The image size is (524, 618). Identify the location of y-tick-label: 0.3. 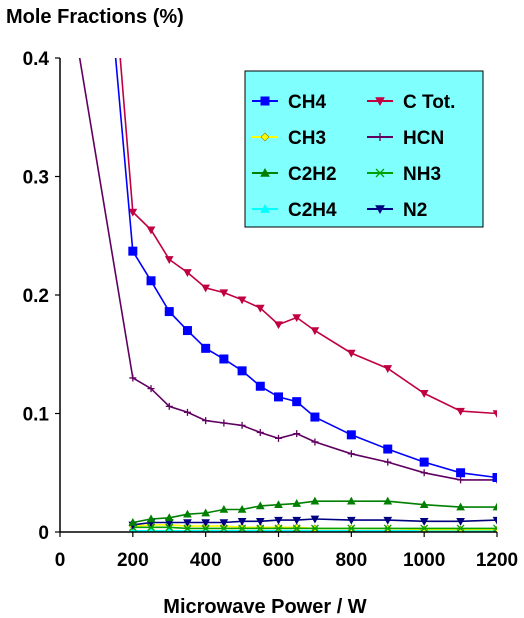
(36, 178).